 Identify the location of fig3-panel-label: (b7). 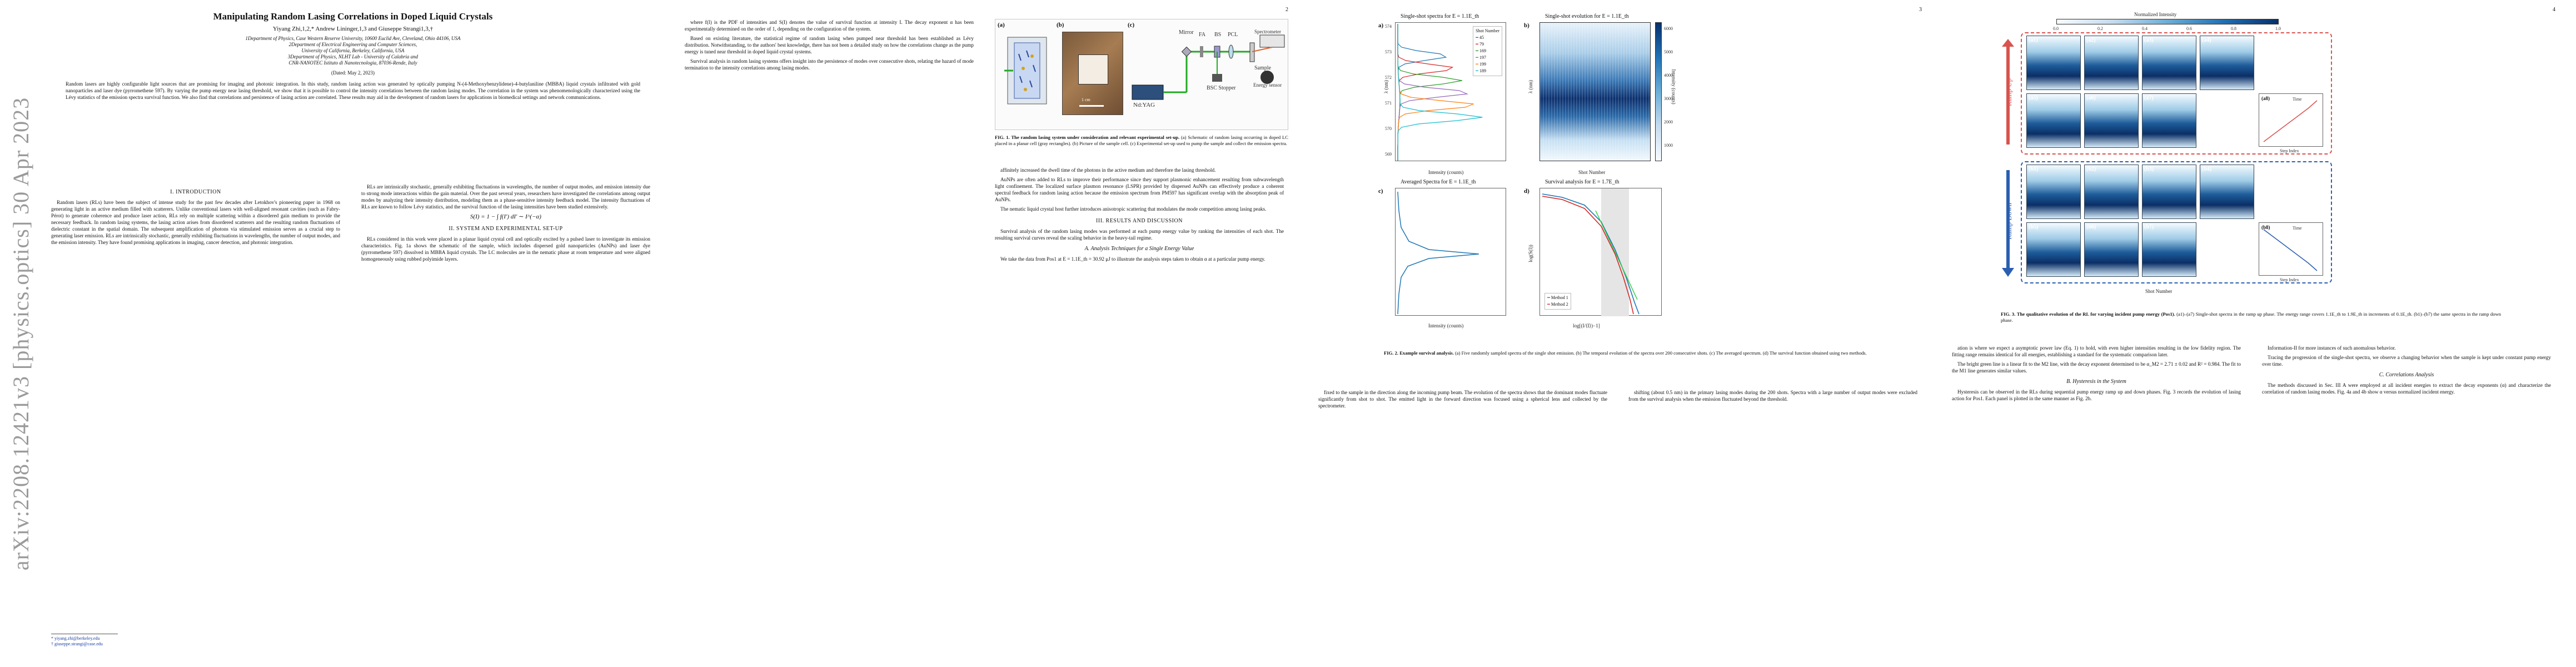
(2149, 227).